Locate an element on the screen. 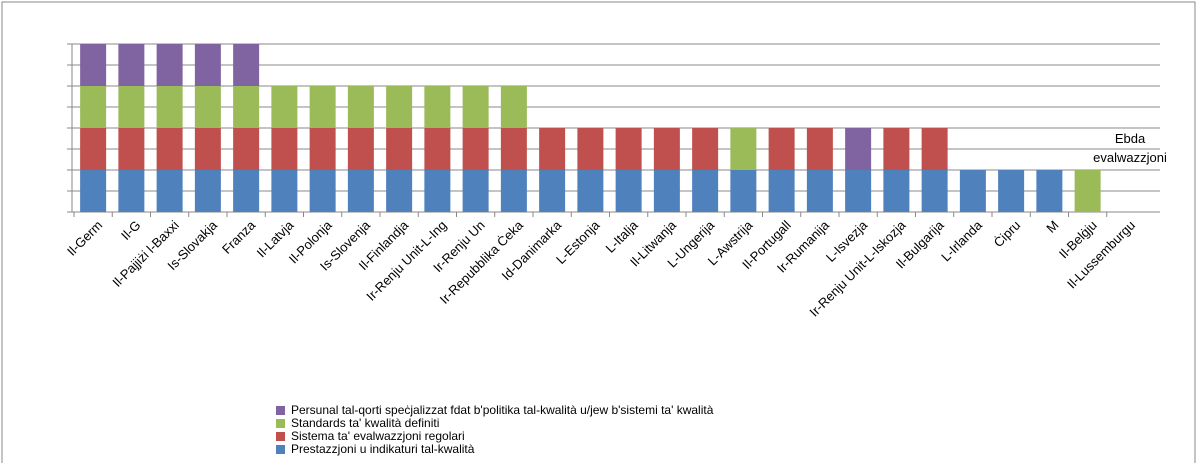  x-tick-label: Il-Lussemburgu is located at coordinates (1101, 255).